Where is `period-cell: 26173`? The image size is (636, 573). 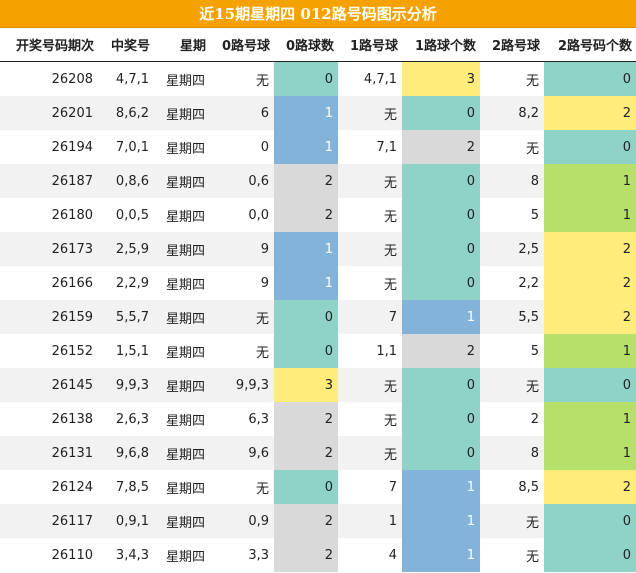
period-cell: 26173 is located at coordinates (49, 249).